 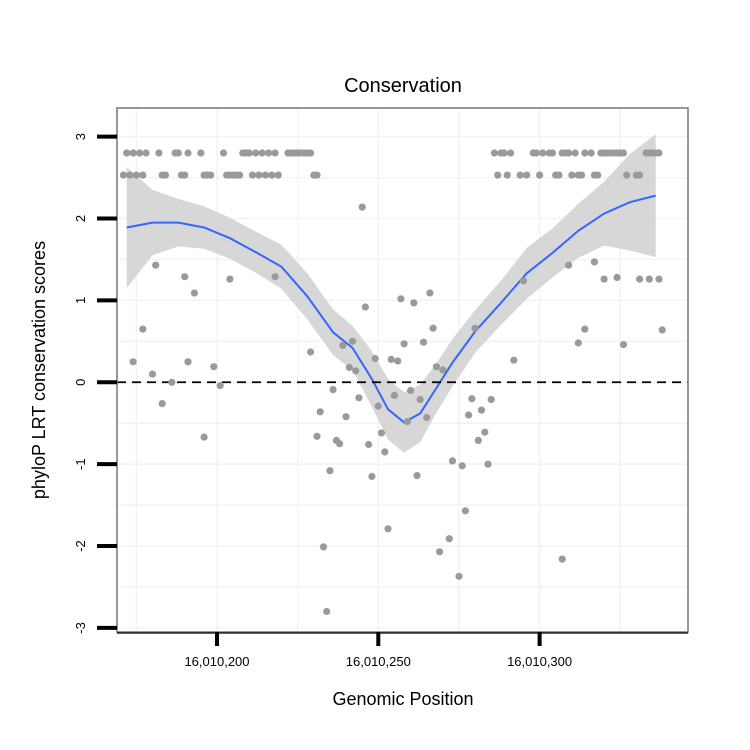 I want to click on y-tick-label: 2, so click(x=80, y=218).